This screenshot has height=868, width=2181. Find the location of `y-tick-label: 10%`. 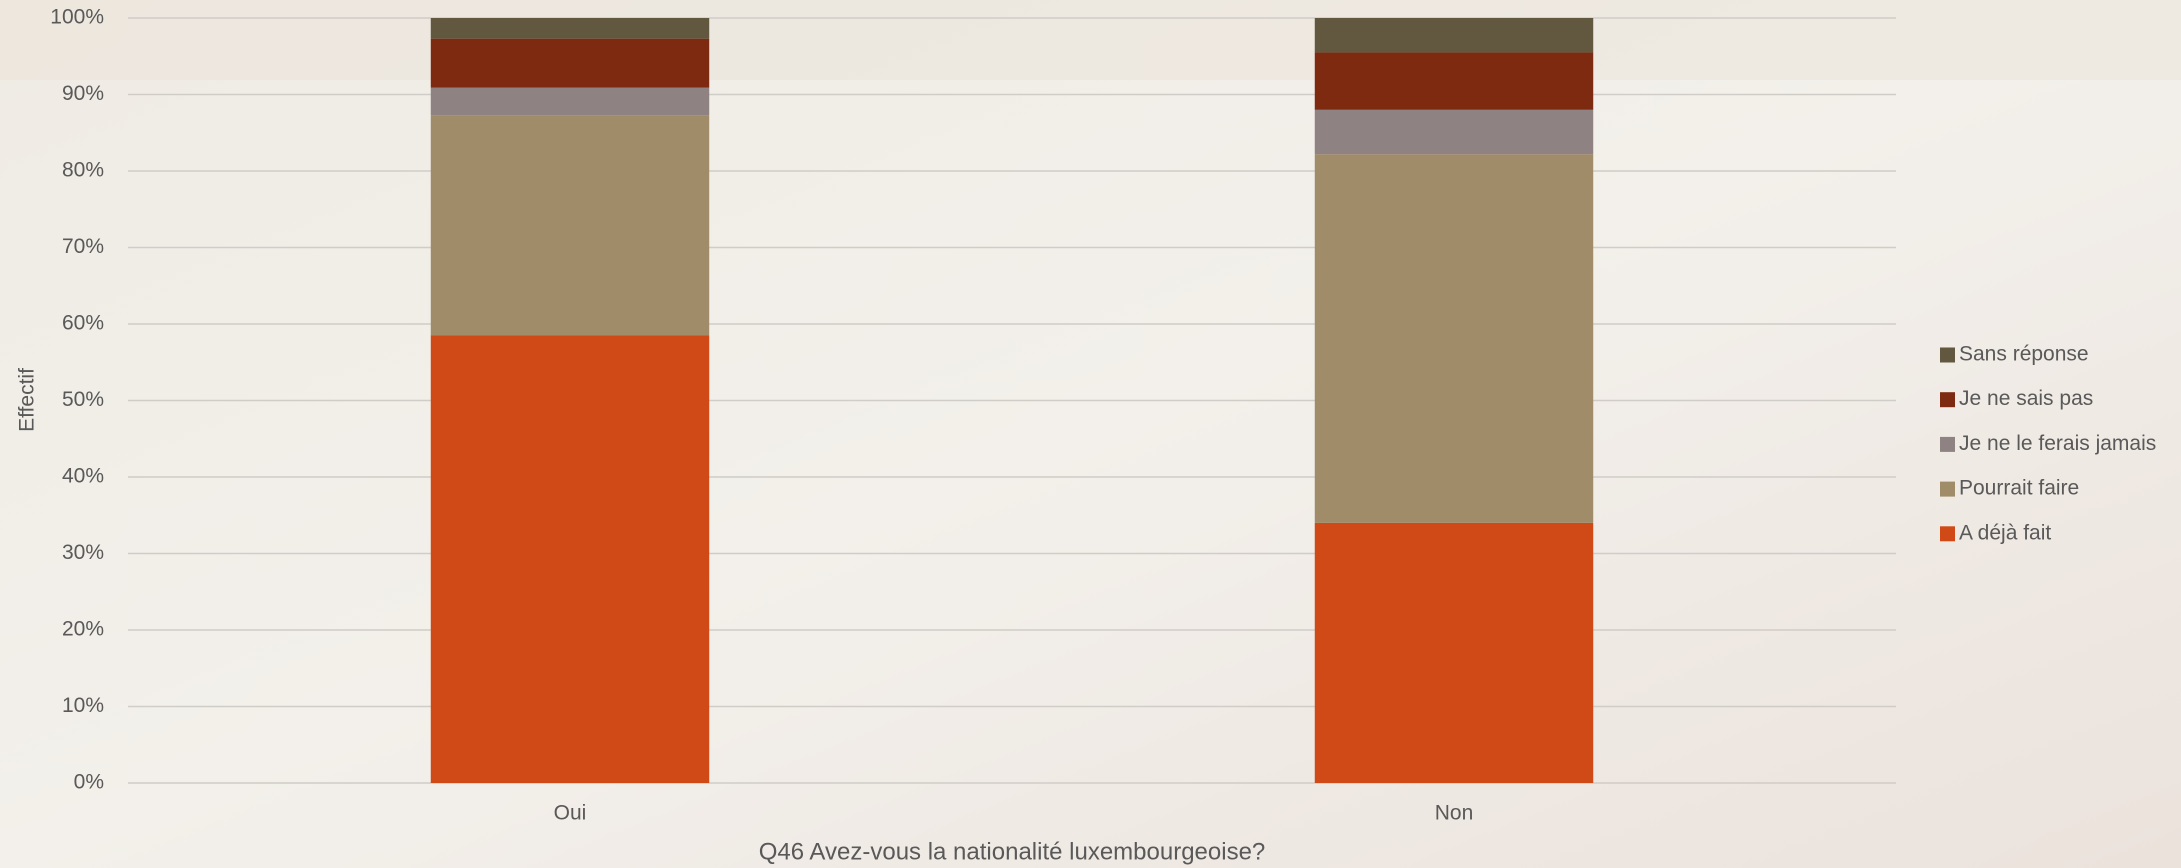

y-tick-label: 10% is located at coordinates (83, 705).